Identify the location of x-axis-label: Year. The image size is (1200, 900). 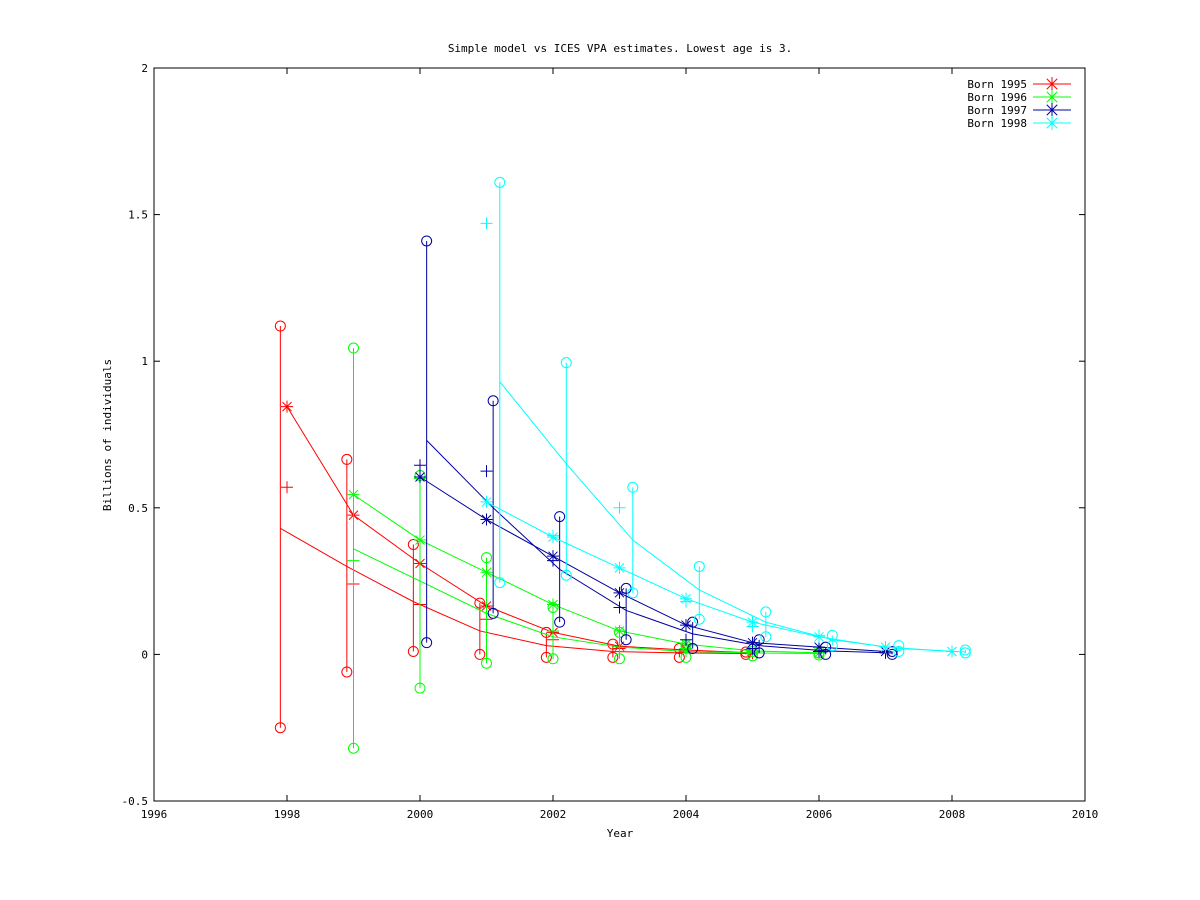
(620, 833).